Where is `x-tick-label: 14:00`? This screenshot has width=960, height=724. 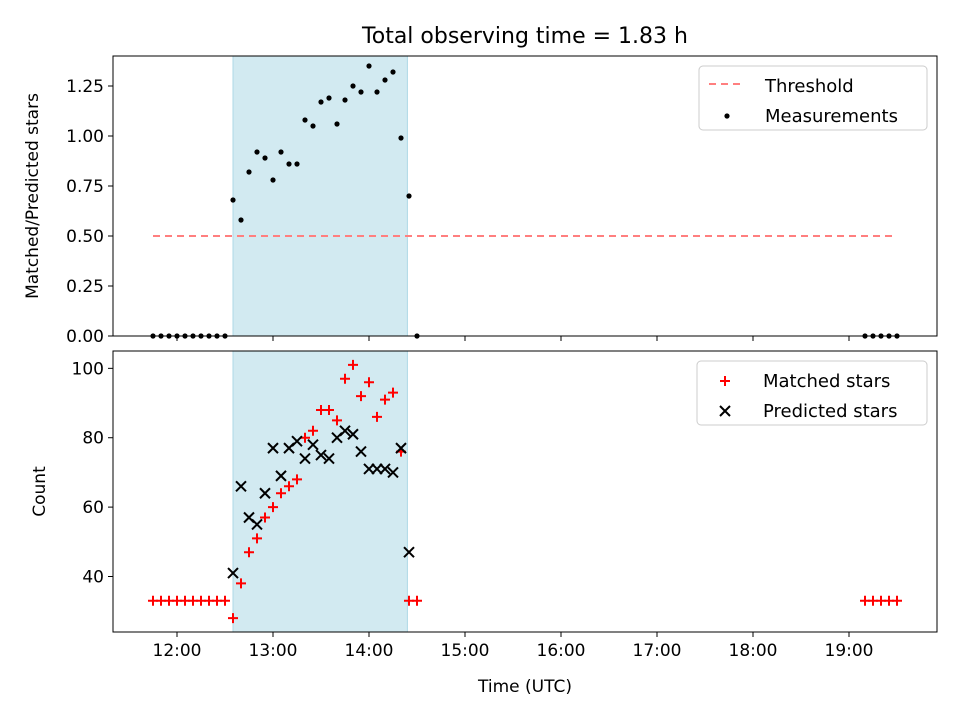
x-tick-label: 14:00 is located at coordinates (369, 651).